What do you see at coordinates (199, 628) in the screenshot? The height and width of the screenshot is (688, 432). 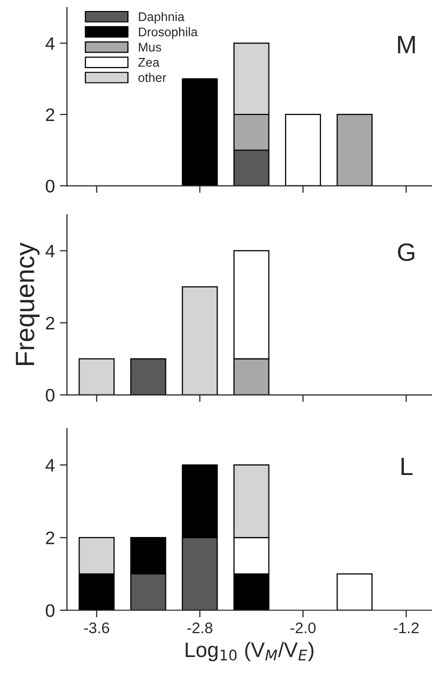 I see `x-tick-label: -2.8` at bounding box center [199, 628].